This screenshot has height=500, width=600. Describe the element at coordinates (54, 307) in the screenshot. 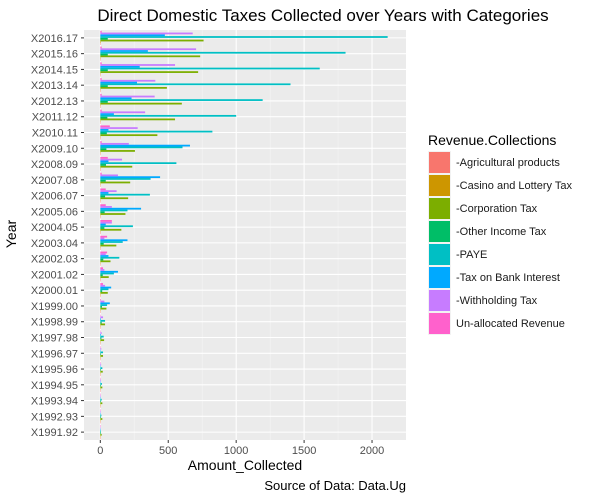

I see `y-tick-label: X1999.00` at that location.